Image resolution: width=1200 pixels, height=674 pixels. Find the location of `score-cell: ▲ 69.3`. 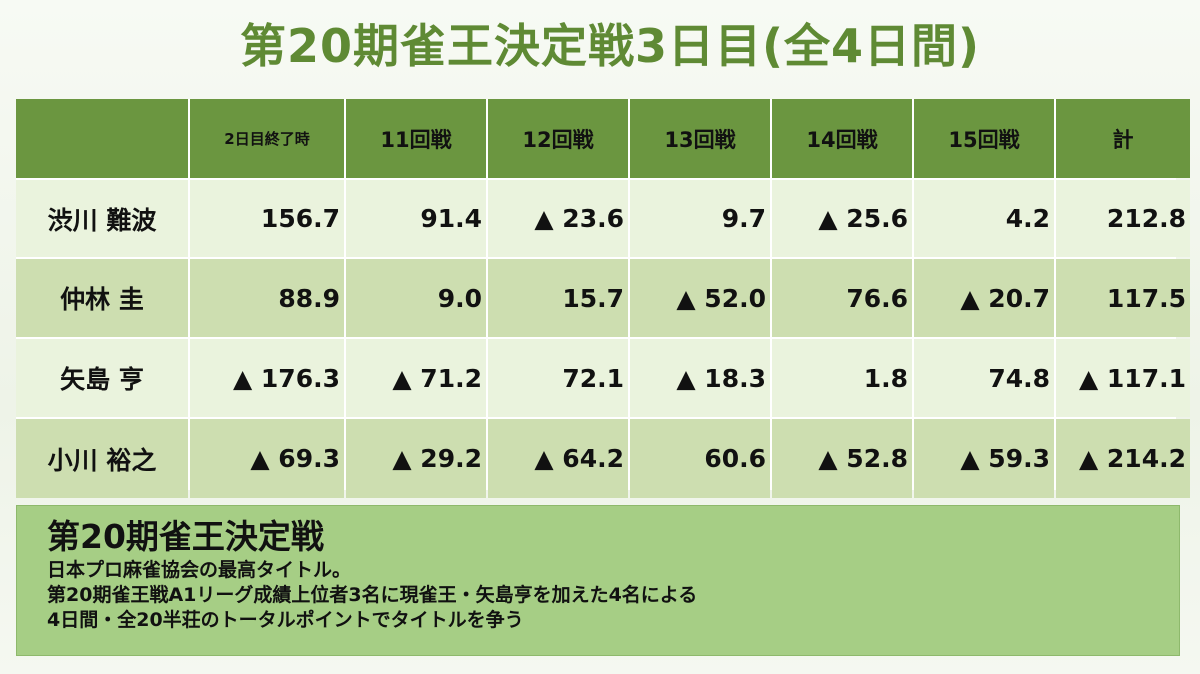

score-cell: ▲ 69.3 is located at coordinates (267, 458).